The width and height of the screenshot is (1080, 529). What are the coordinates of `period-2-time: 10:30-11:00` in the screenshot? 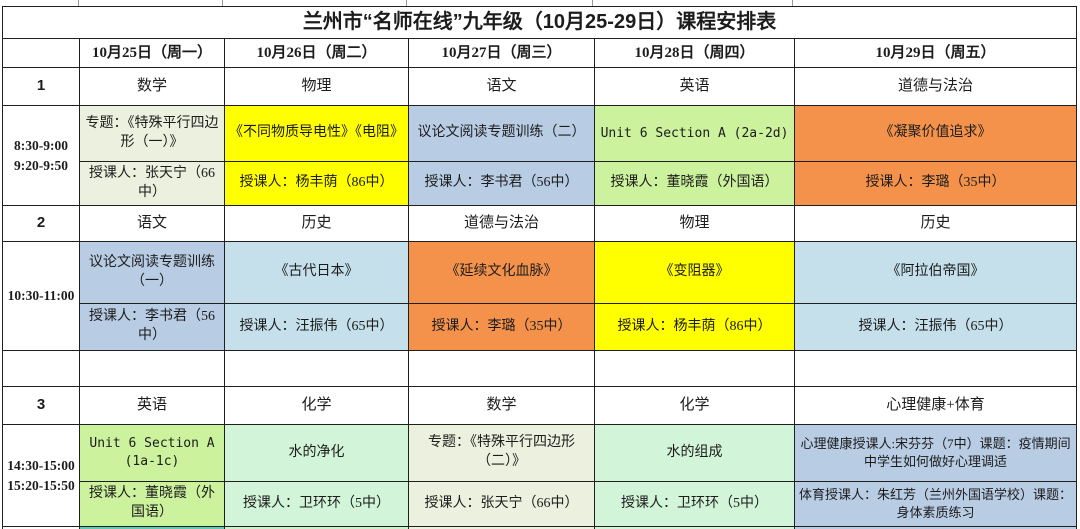 It's located at (41, 296).